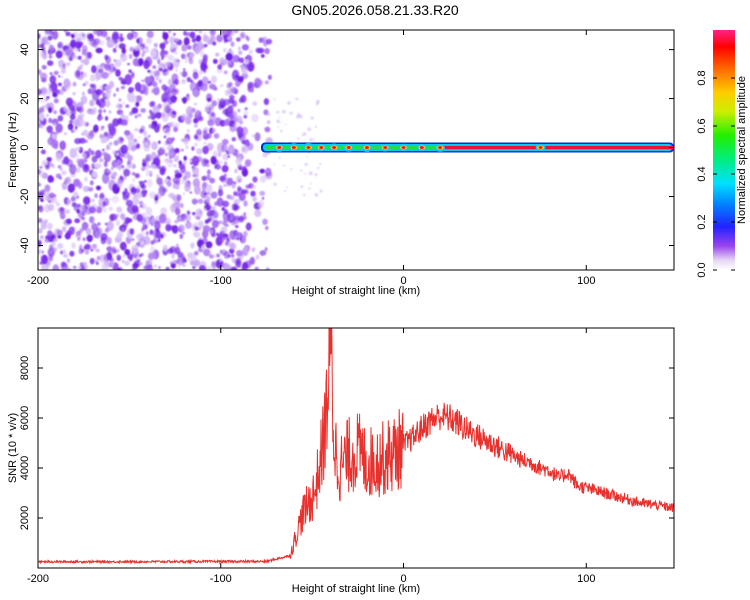 The height and width of the screenshot is (600, 750). I want to click on x-tick-label: 0, so click(403, 281).